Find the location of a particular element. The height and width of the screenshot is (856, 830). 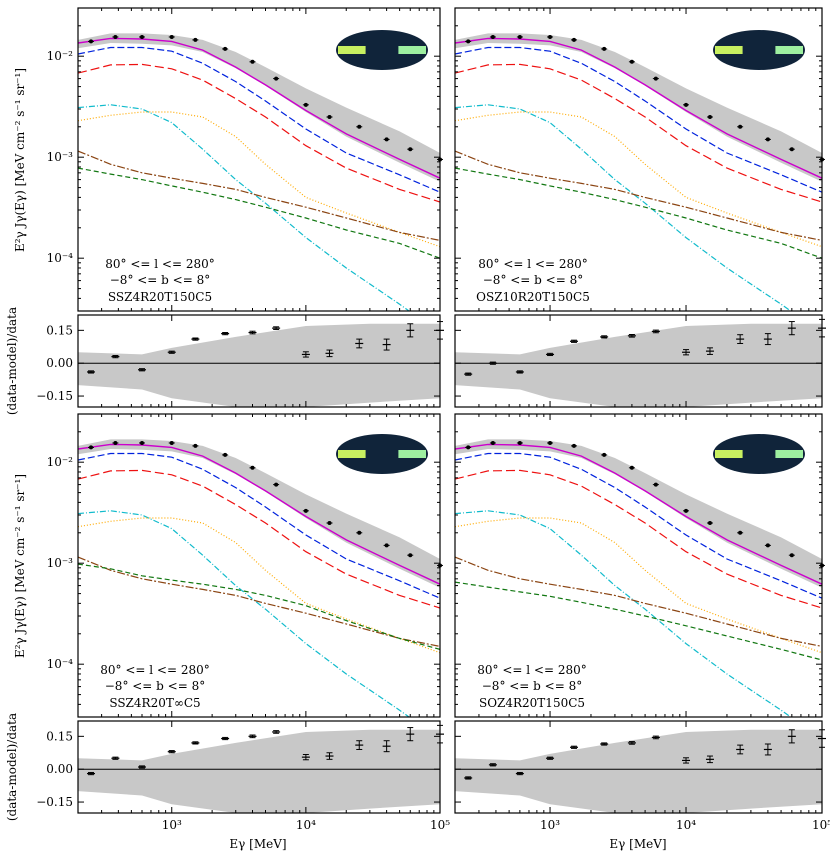

ylabel-residual-bottom: (data-model)/data is located at coordinates (12, 767).